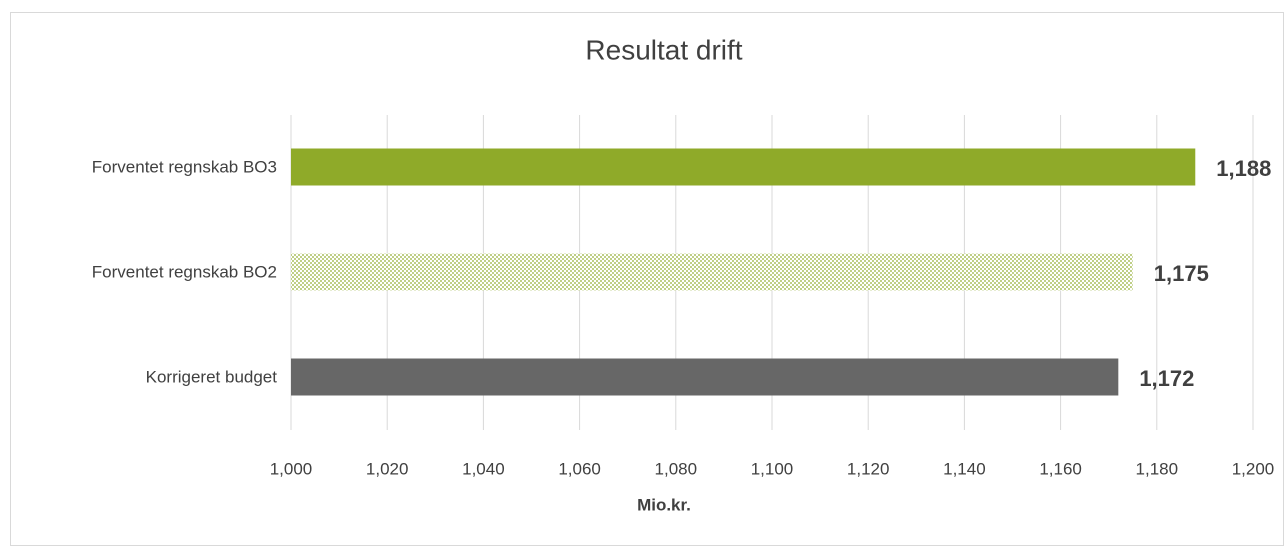 The image size is (1285, 547). Describe the element at coordinates (184, 271) in the screenshot. I see `y-tick-label: Forventet regnskab BO2` at that location.